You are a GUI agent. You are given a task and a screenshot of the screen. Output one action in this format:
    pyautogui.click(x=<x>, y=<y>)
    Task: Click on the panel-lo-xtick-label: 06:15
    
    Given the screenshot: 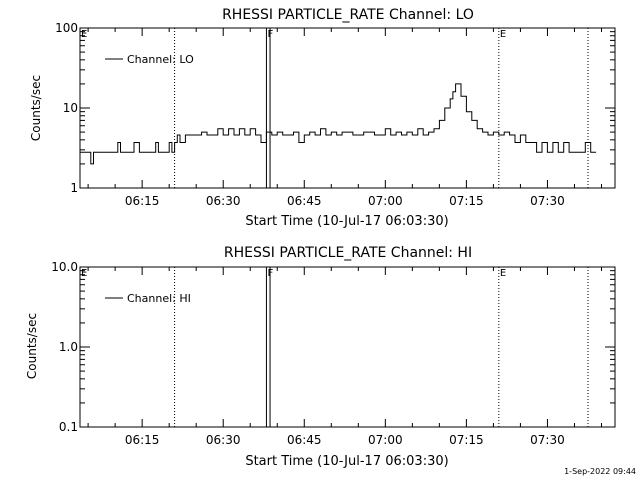 What is the action you would take?
    pyautogui.click(x=142, y=201)
    